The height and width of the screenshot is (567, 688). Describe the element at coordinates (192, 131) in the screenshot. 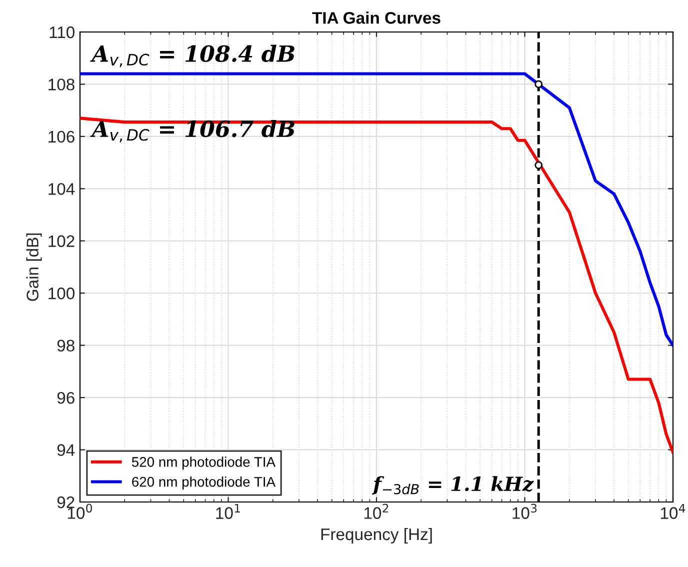

I see `annotation: A$_{v,DC}$ = 106.7 dB` at that location.